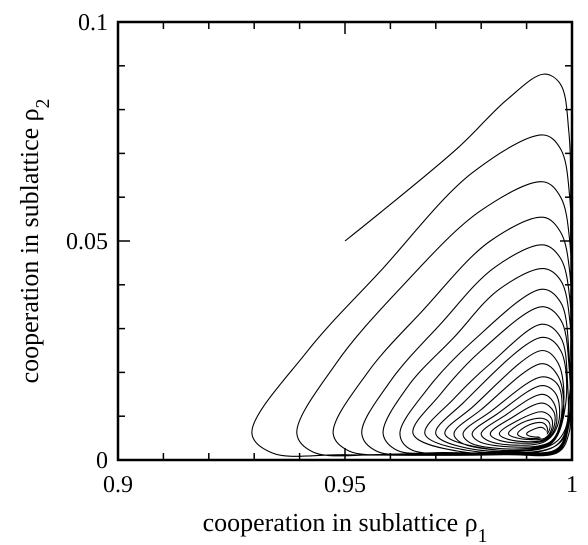 The image size is (588, 545). What do you see at coordinates (345, 526) in the screenshot?
I see `x-axis-title: cooperation in sublattice ρ$_{1}$` at bounding box center [345, 526].